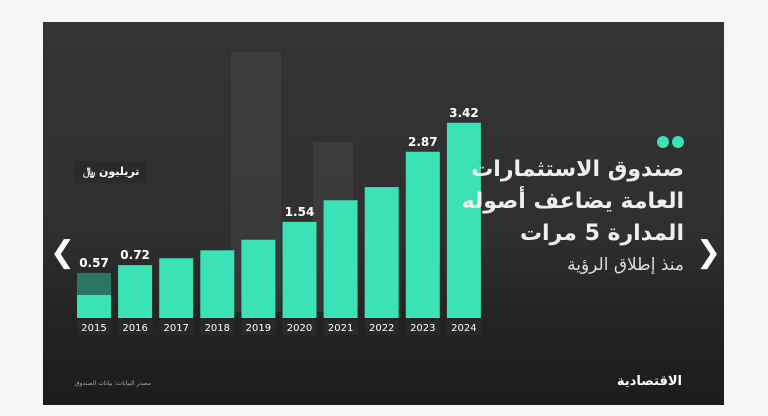 This screenshot has height=416, width=768. Describe the element at coordinates (423, 142) in the screenshot. I see `data-label: 2.87` at that location.